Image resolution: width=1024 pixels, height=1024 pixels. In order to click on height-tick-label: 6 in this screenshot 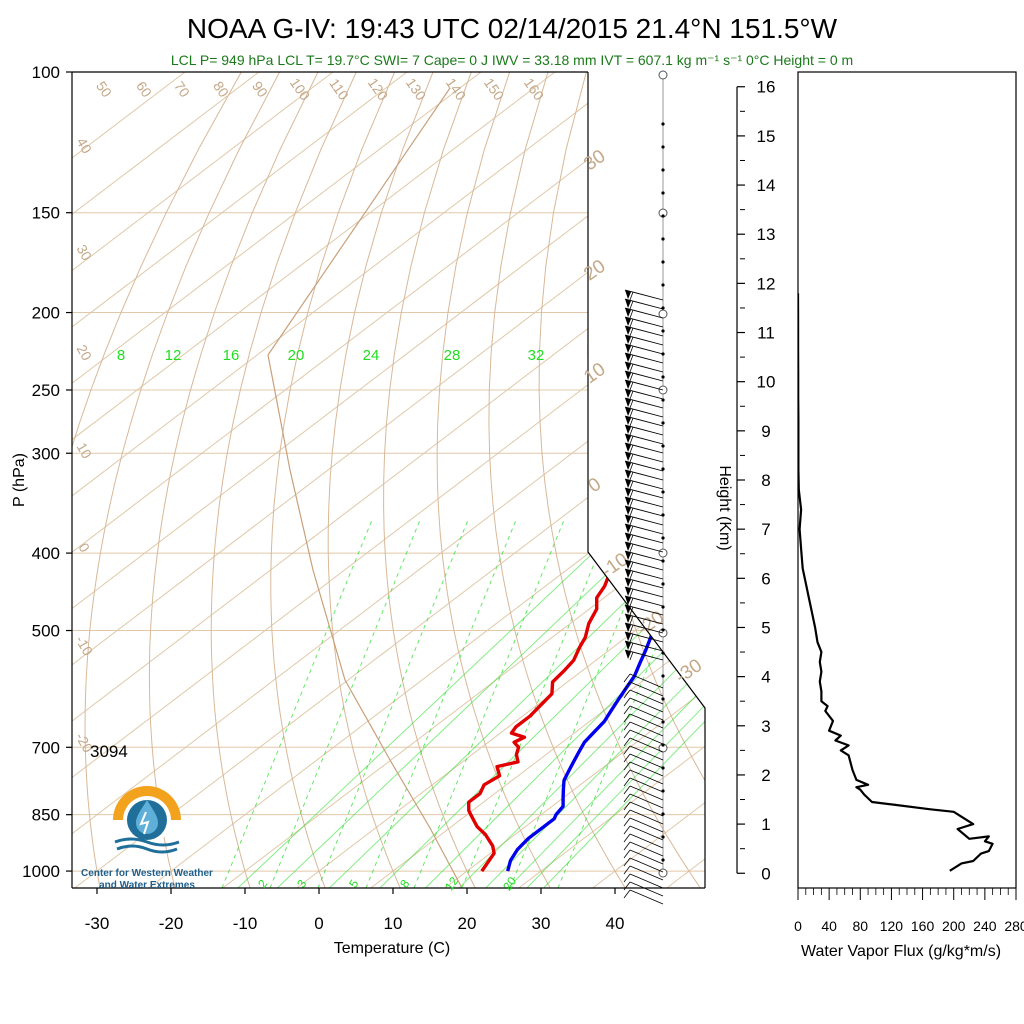, I will do `click(765, 578)`.